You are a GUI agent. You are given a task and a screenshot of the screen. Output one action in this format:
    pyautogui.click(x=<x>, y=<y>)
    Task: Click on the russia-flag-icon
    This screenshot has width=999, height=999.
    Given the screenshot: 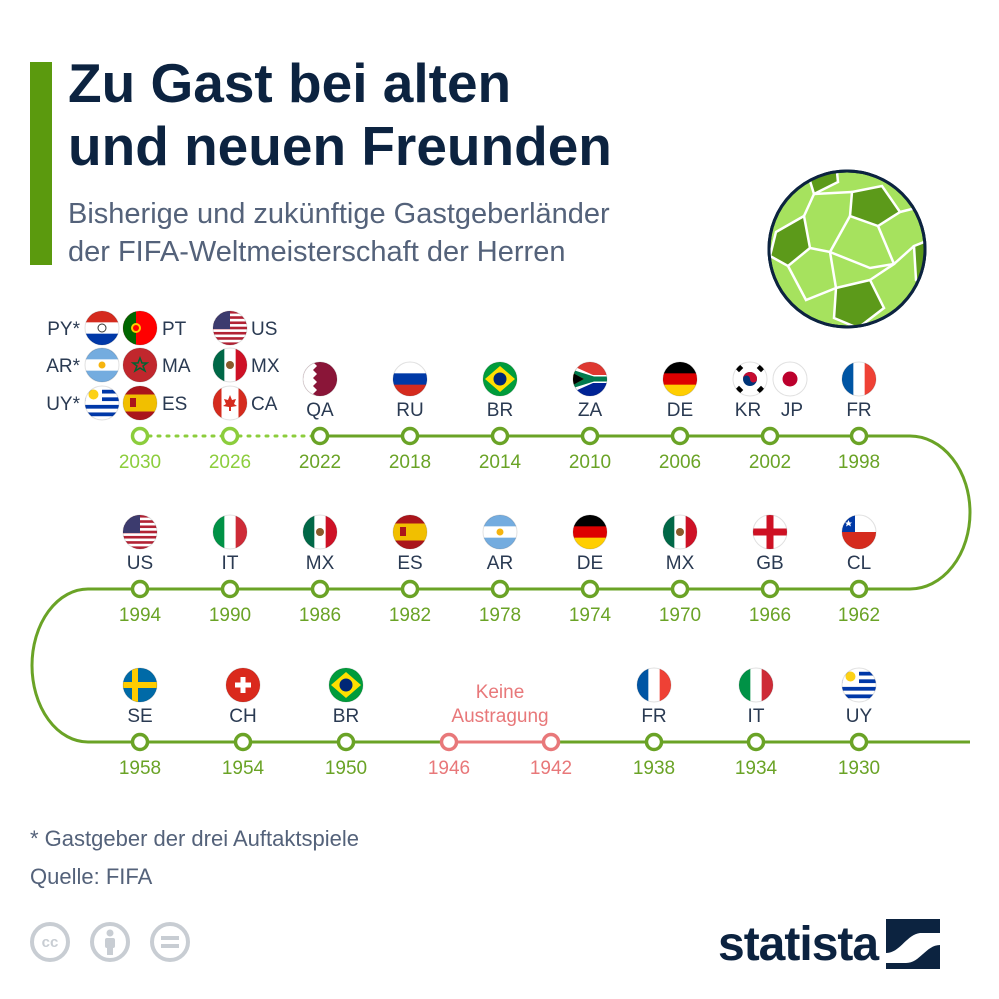 What is the action you would take?
    pyautogui.click(x=410, y=379)
    